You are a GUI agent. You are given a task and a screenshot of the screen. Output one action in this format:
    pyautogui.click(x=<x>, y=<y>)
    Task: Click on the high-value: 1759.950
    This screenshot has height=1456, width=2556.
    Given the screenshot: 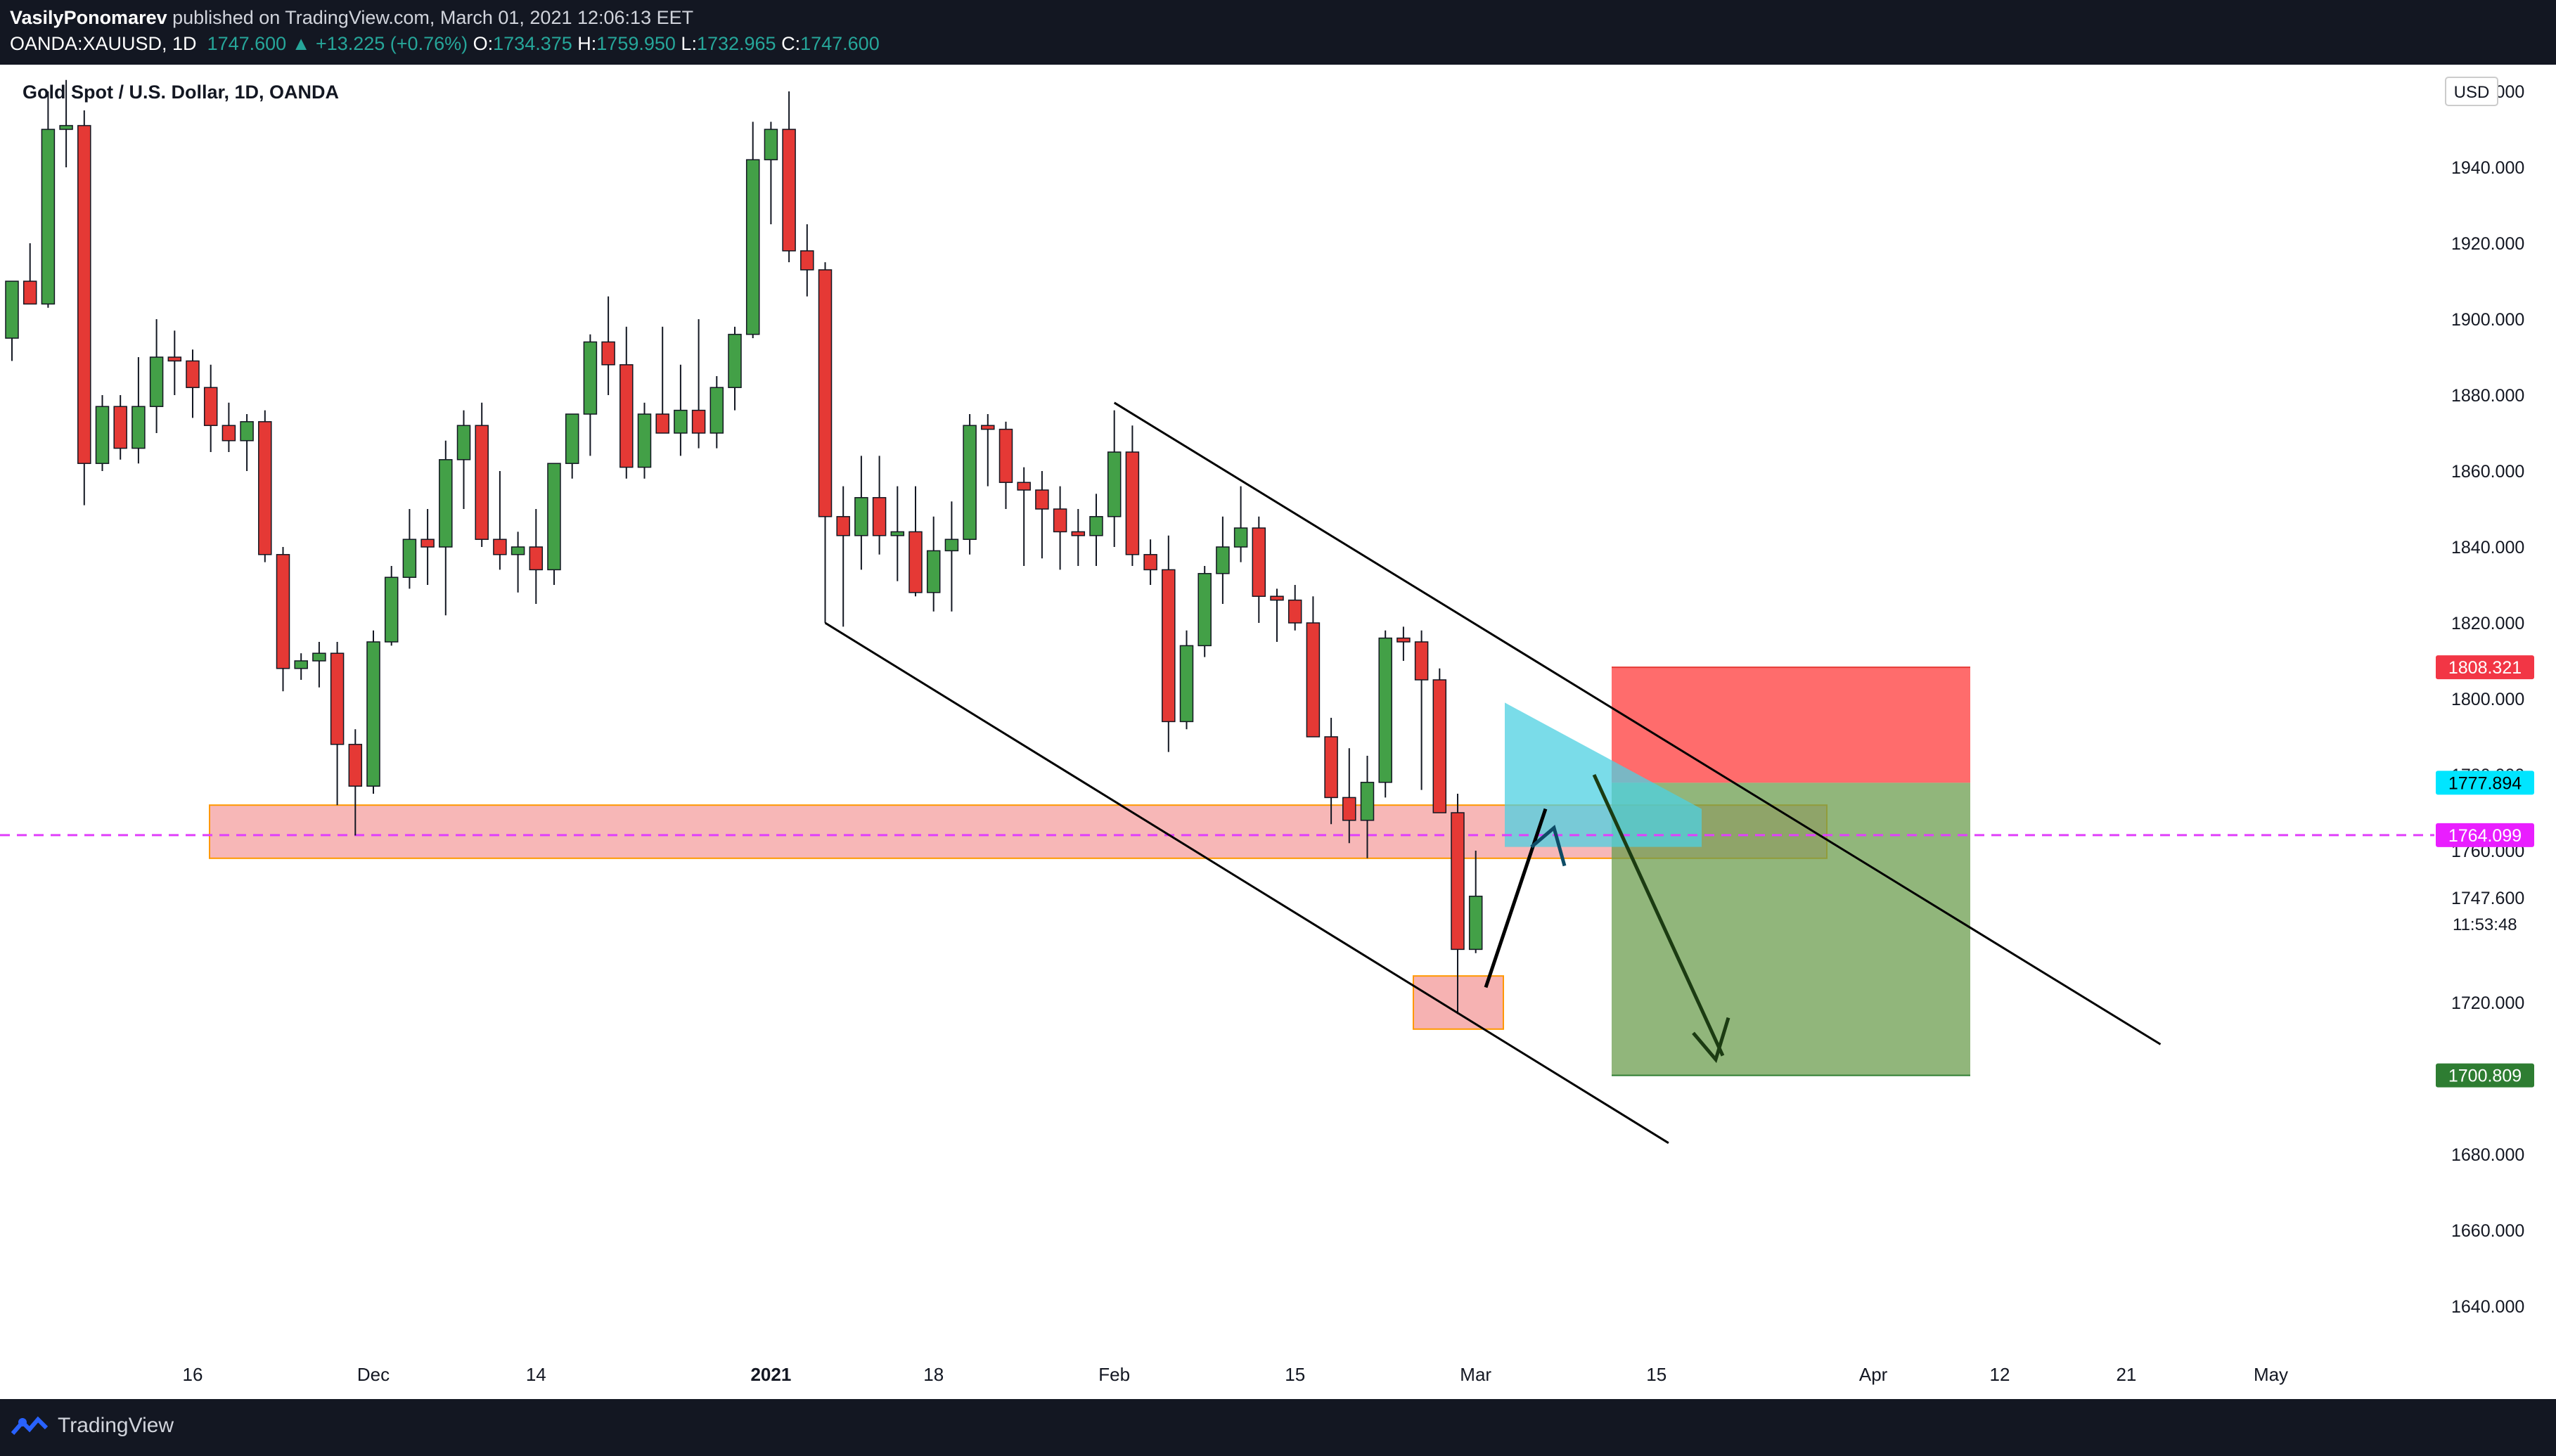 What is the action you would take?
    pyautogui.click(x=636, y=43)
    